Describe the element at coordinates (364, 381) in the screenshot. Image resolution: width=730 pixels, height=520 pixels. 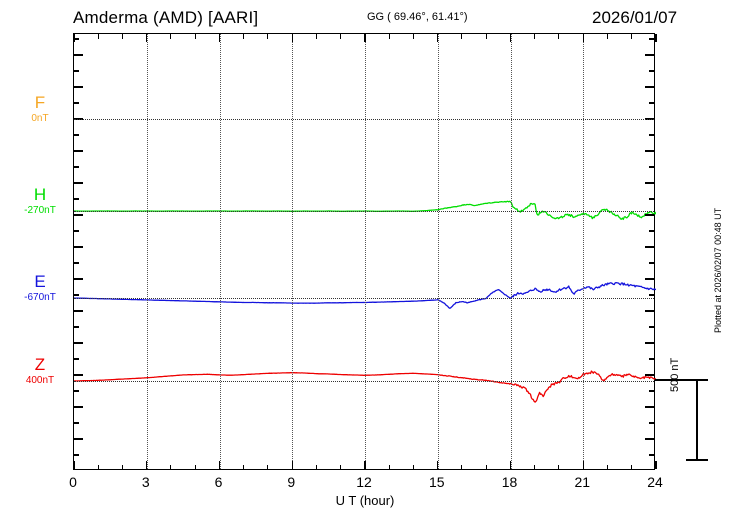
I see `reference-line-z` at that location.